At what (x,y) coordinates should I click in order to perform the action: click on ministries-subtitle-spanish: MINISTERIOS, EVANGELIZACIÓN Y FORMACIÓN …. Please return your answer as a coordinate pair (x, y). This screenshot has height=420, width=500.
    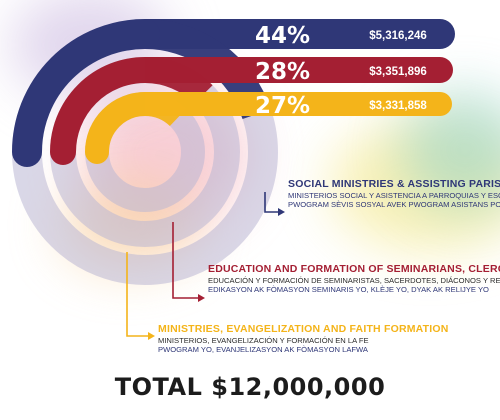
    Looking at the image, I should click on (263, 340).